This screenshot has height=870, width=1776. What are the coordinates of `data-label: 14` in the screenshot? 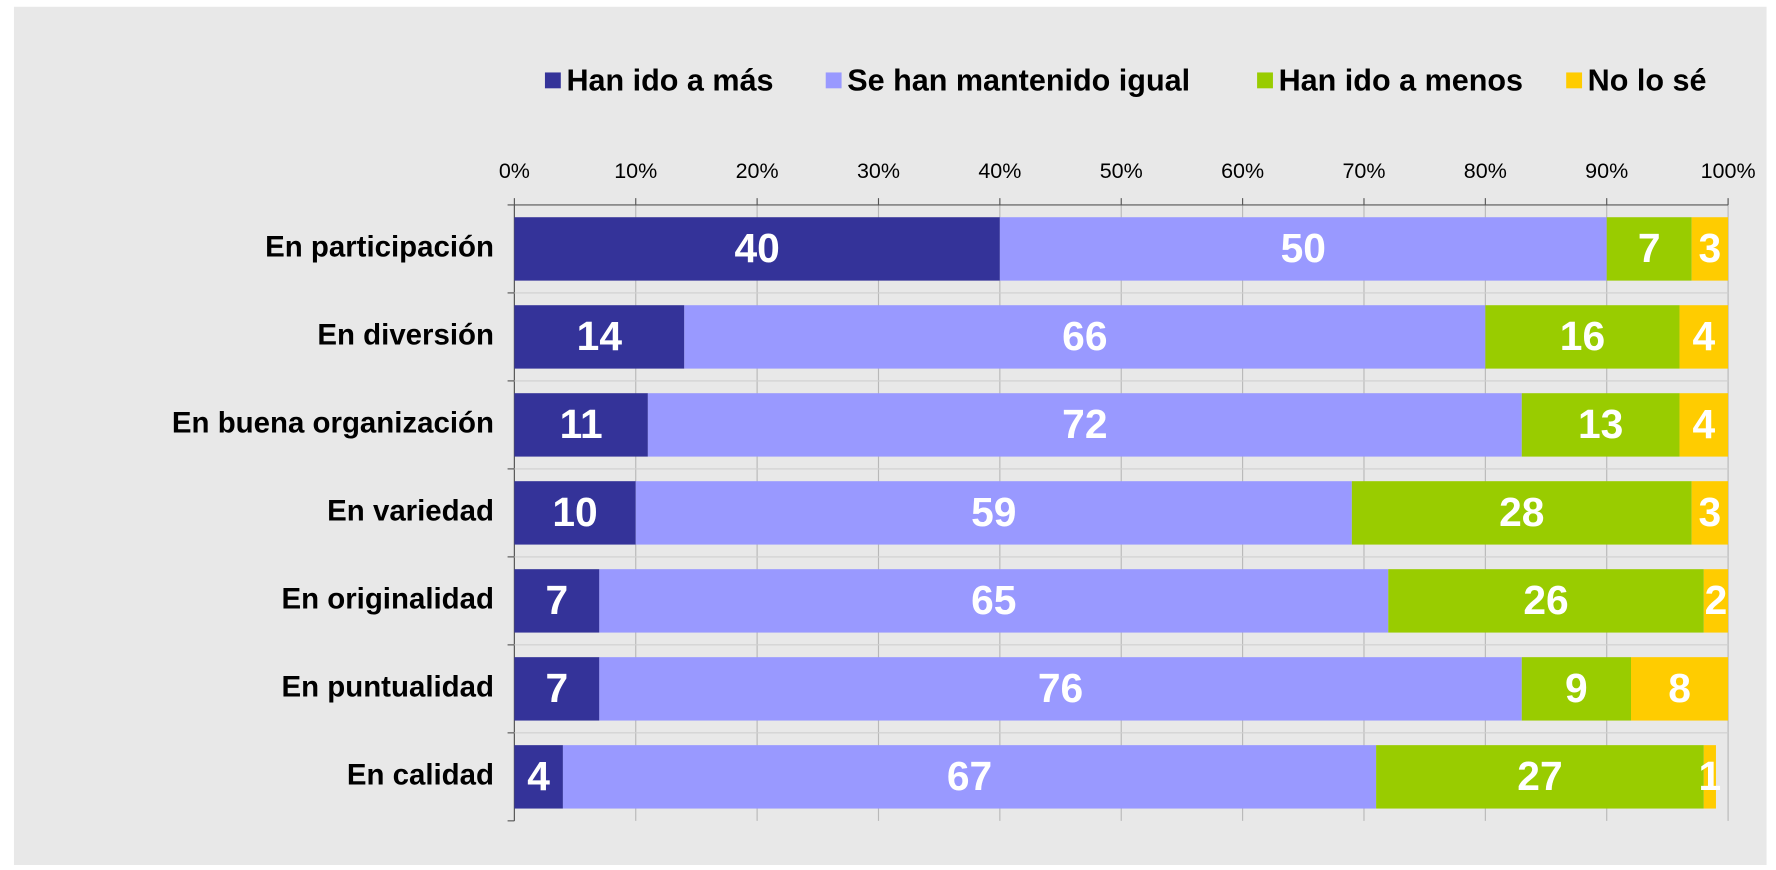 It's located at (600, 336).